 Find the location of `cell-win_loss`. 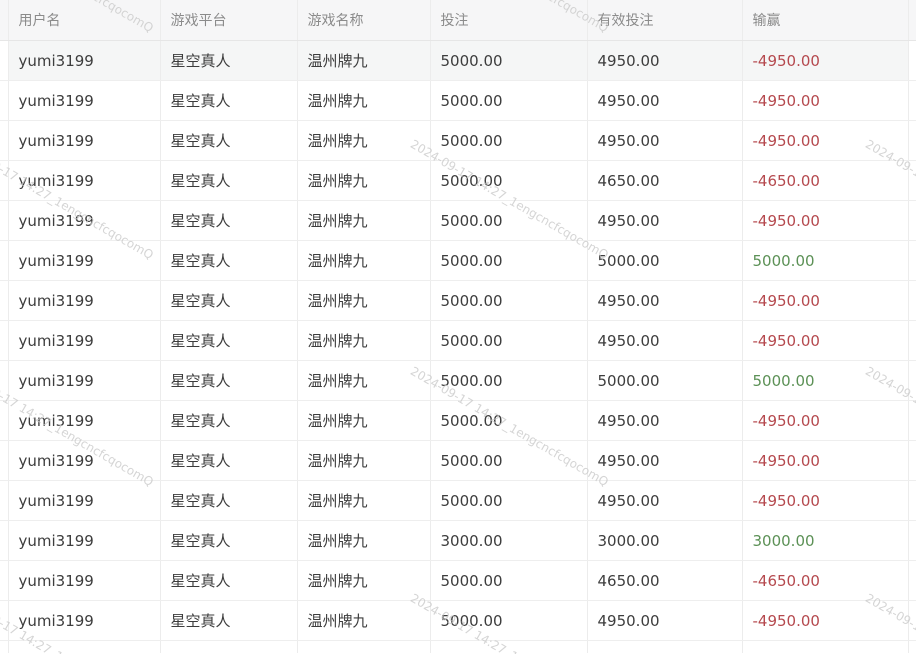

cell-win_loss is located at coordinates (825, 646).